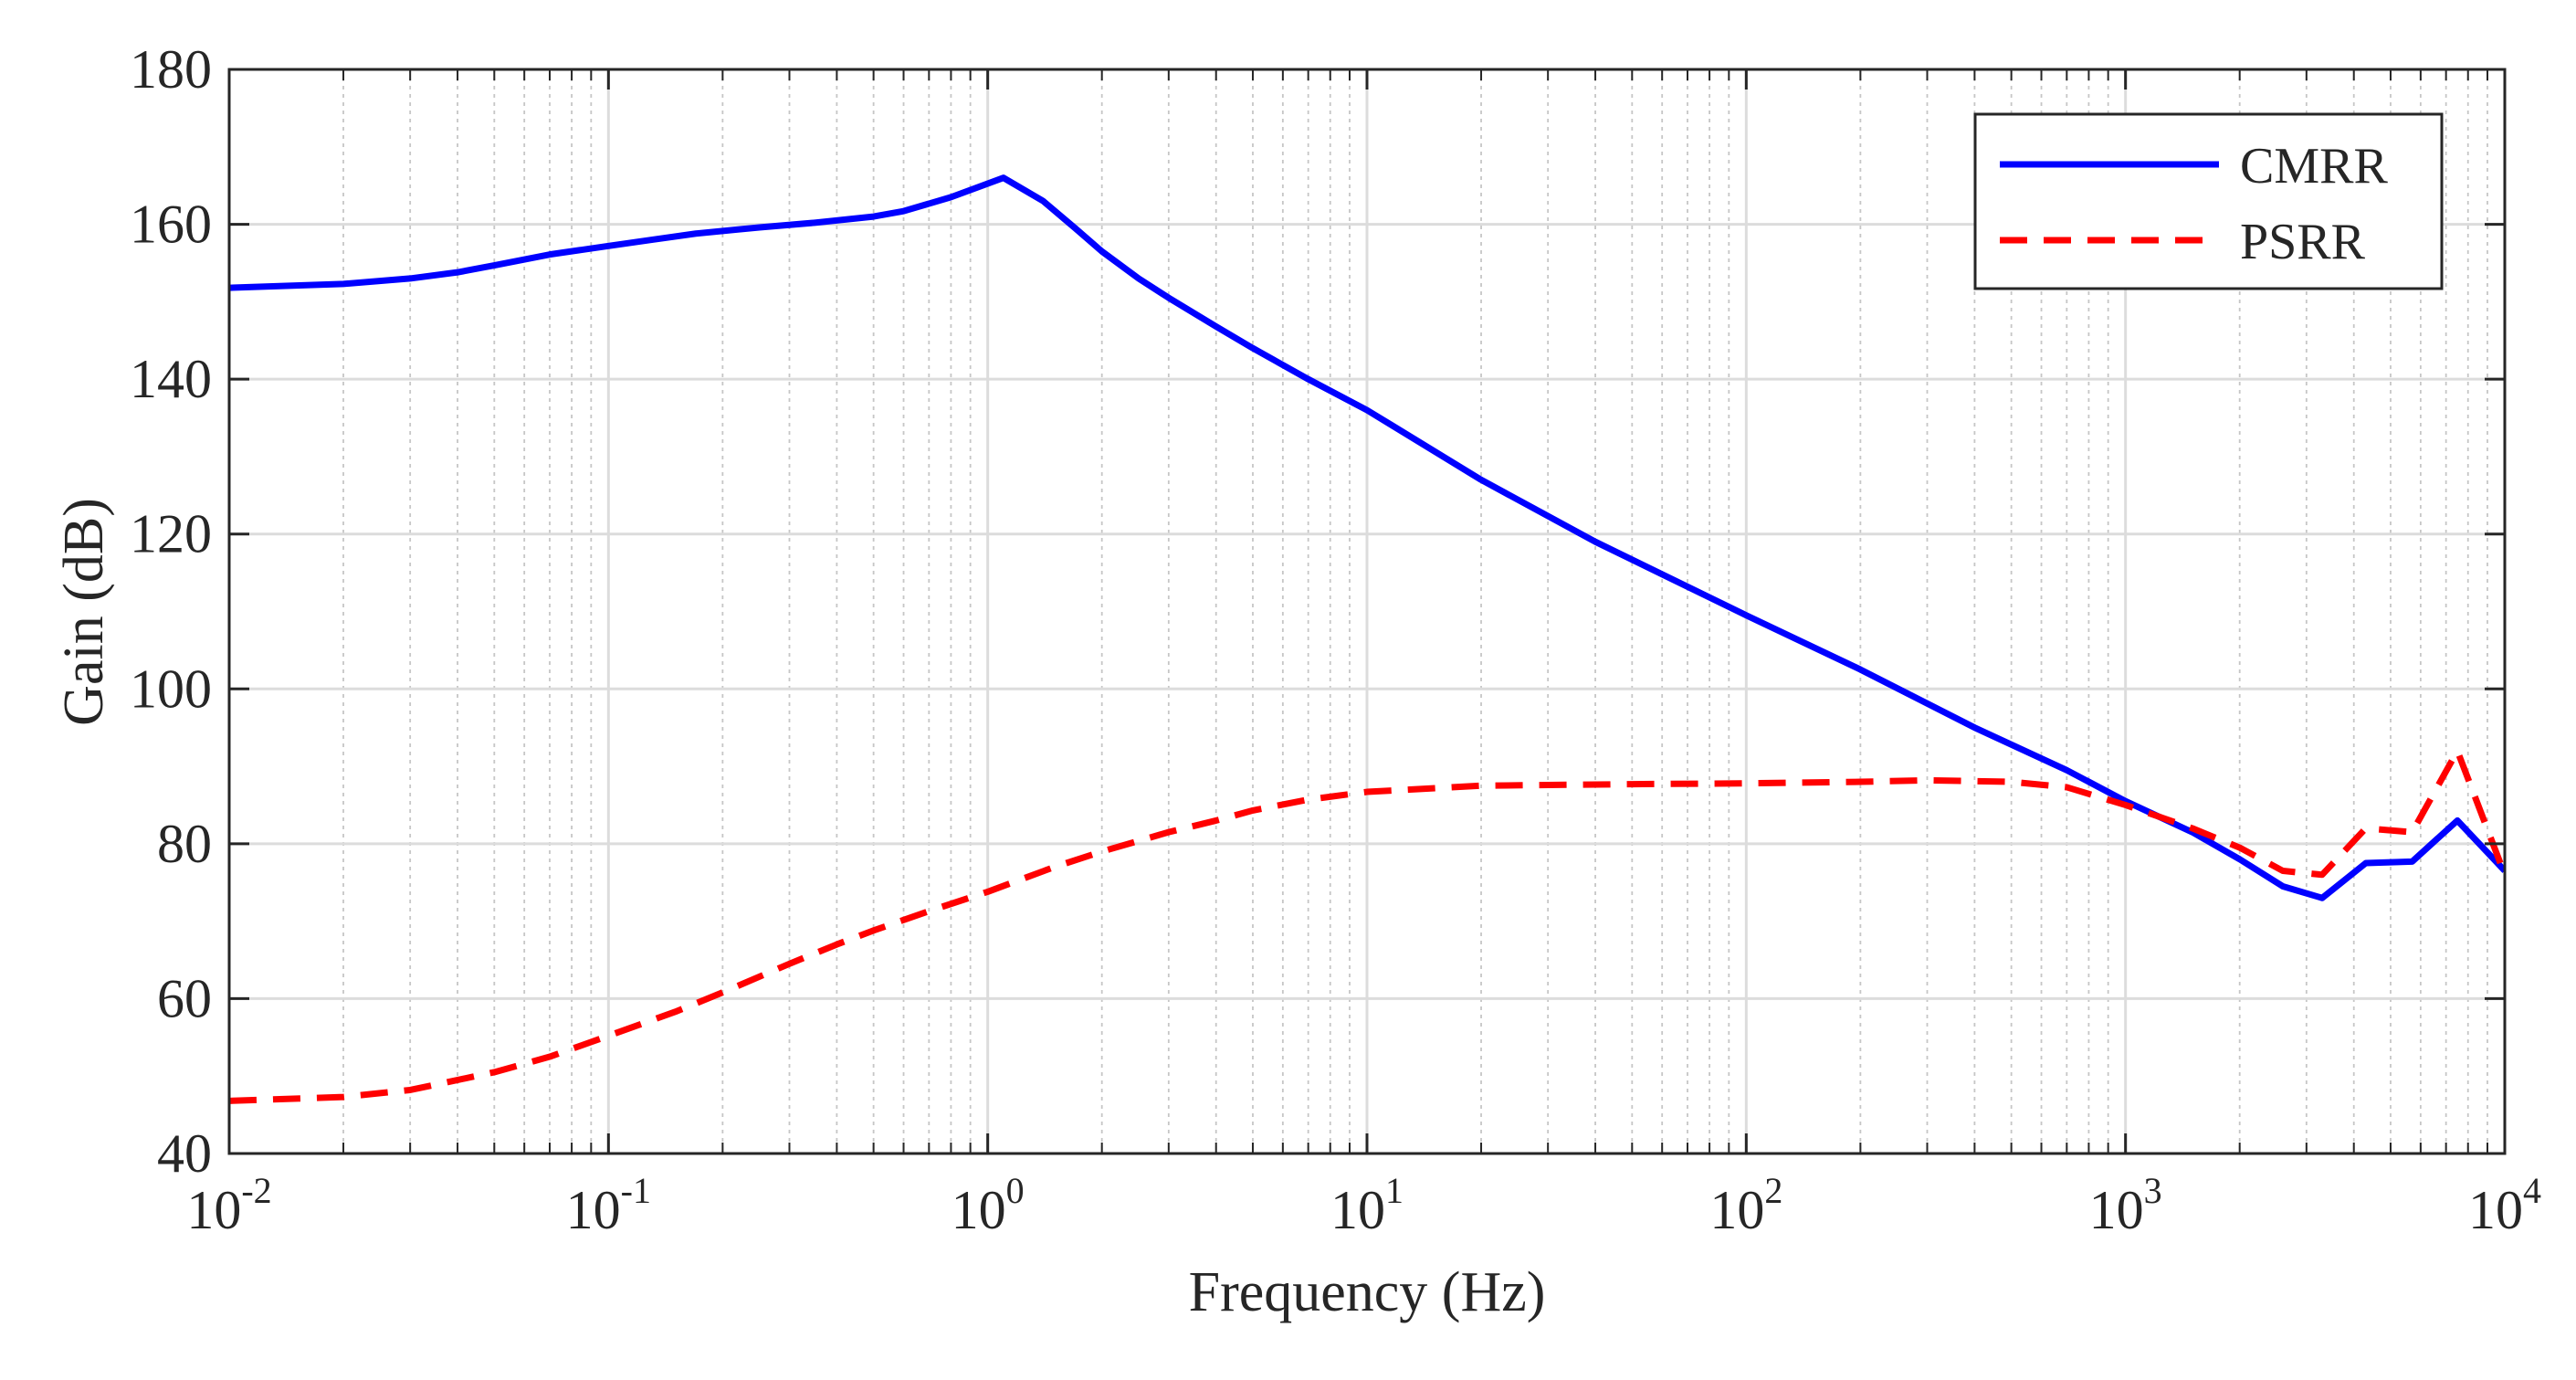  I want to click on x-tick-exponent: 2, so click(1773, 1190).